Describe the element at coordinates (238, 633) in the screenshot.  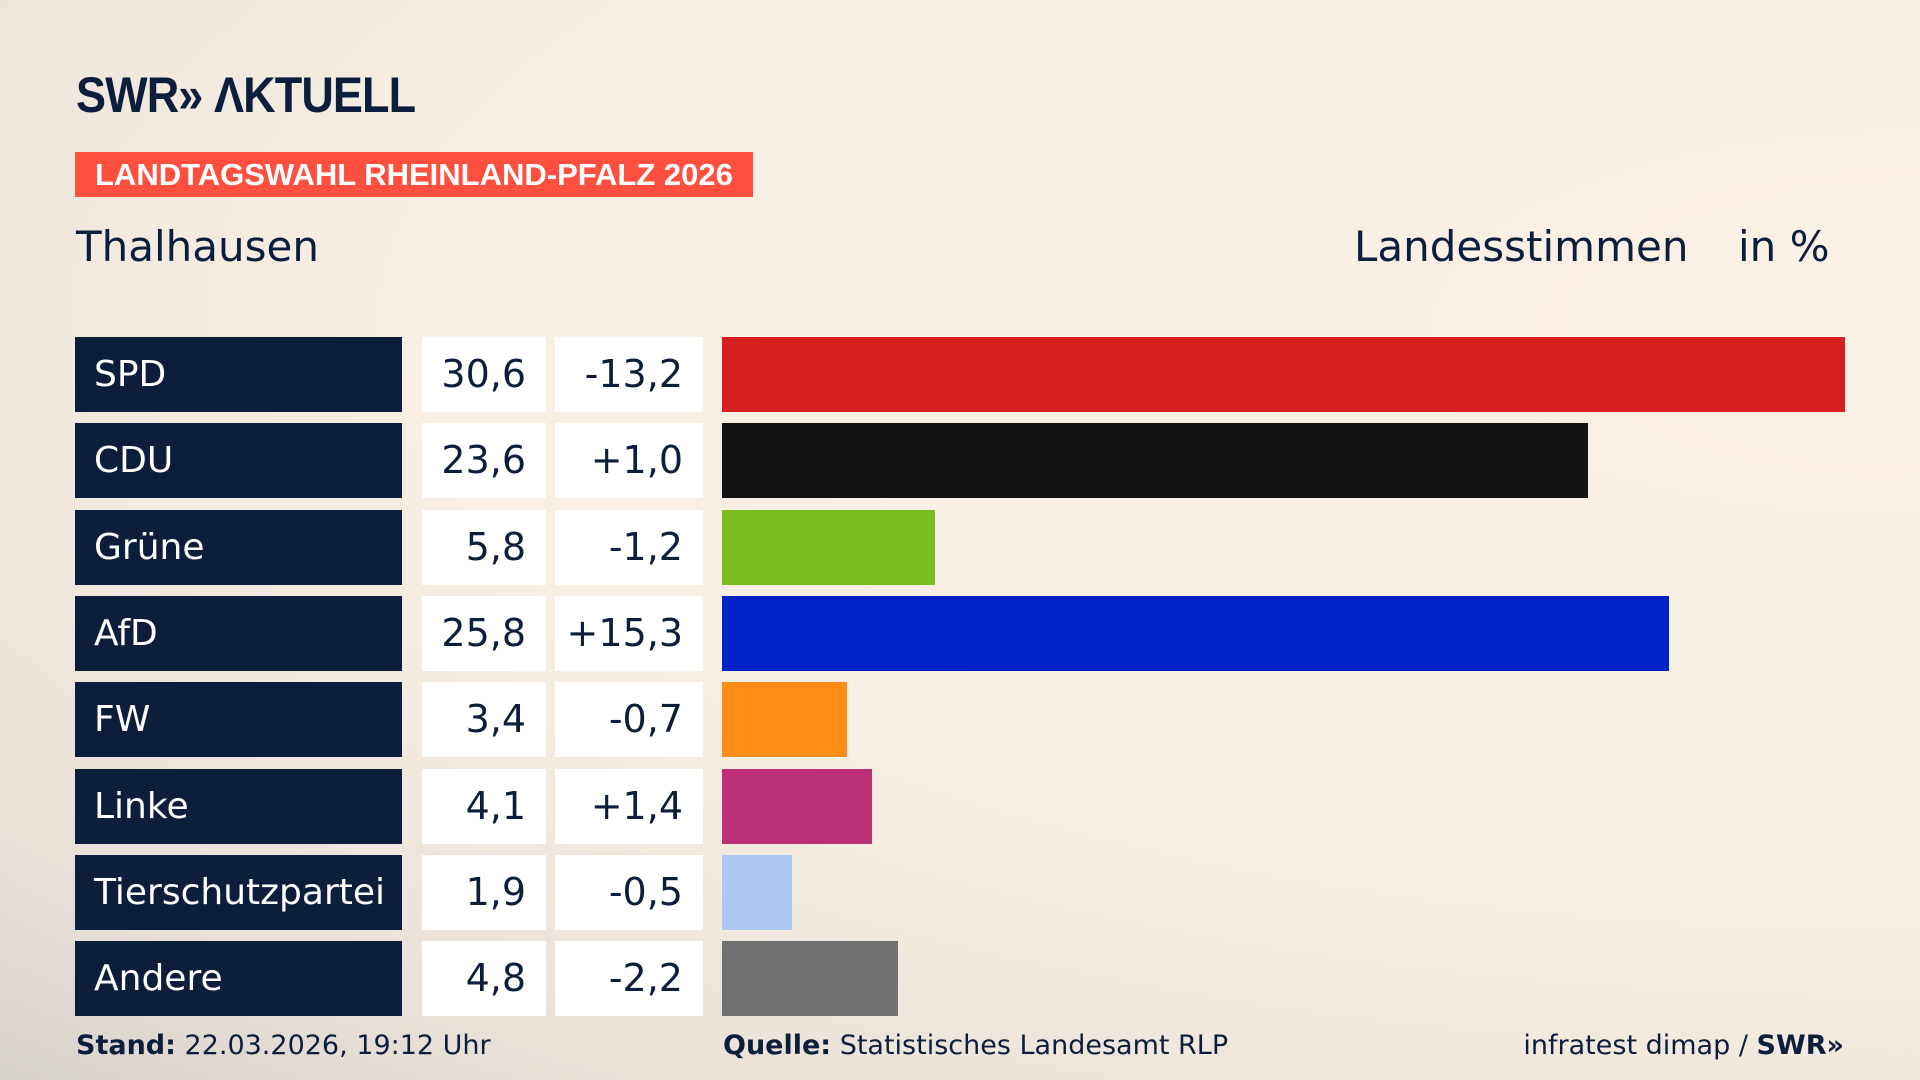
I see `party-name: AfD` at that location.